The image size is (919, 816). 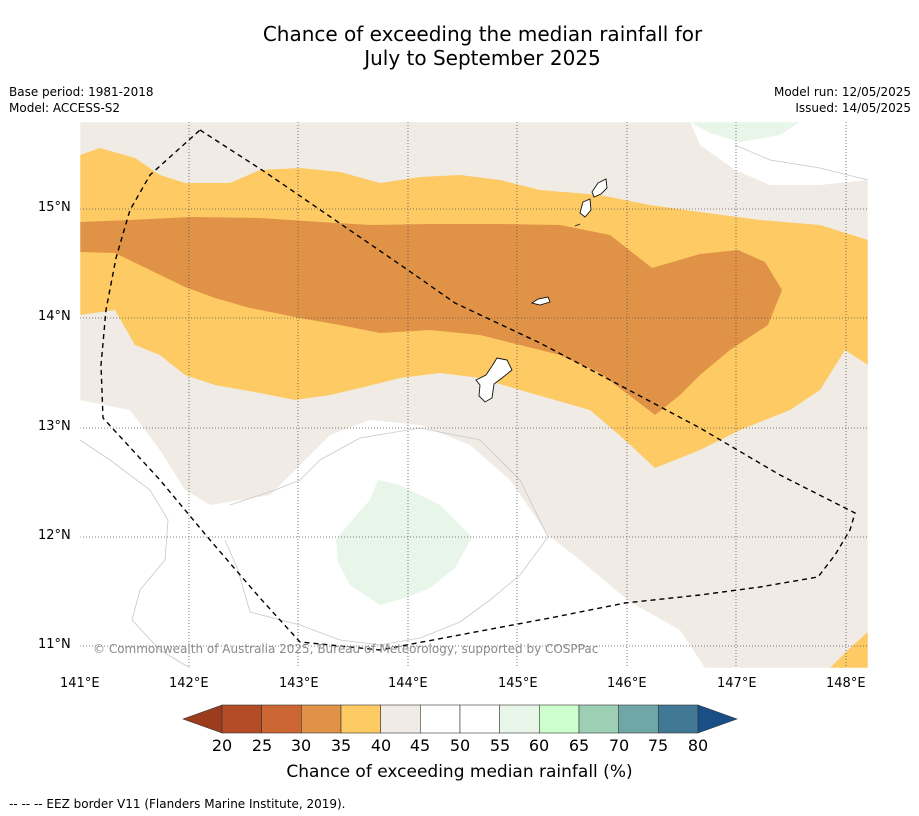 I want to click on island-rota, so click(x=540, y=301).